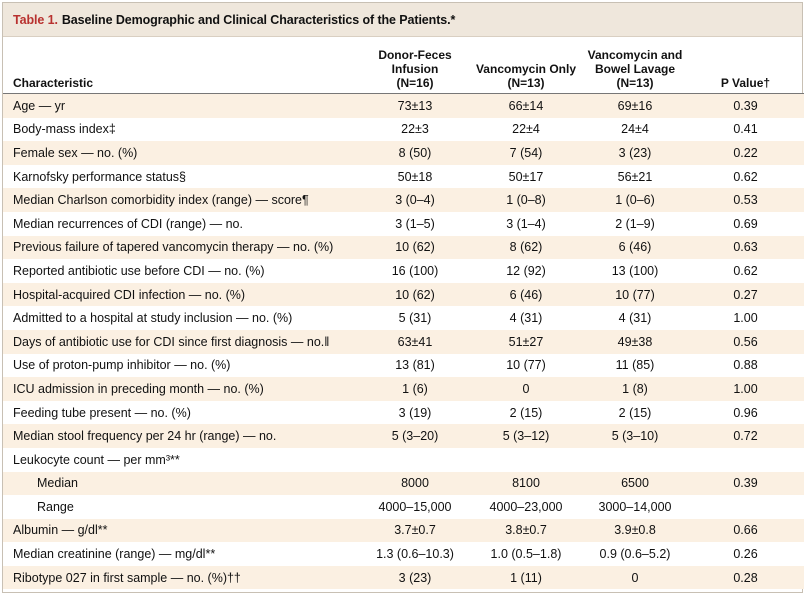 The image size is (807, 597). What do you see at coordinates (415, 412) in the screenshot?
I see `cell-donor-feces: 3 (19)` at bounding box center [415, 412].